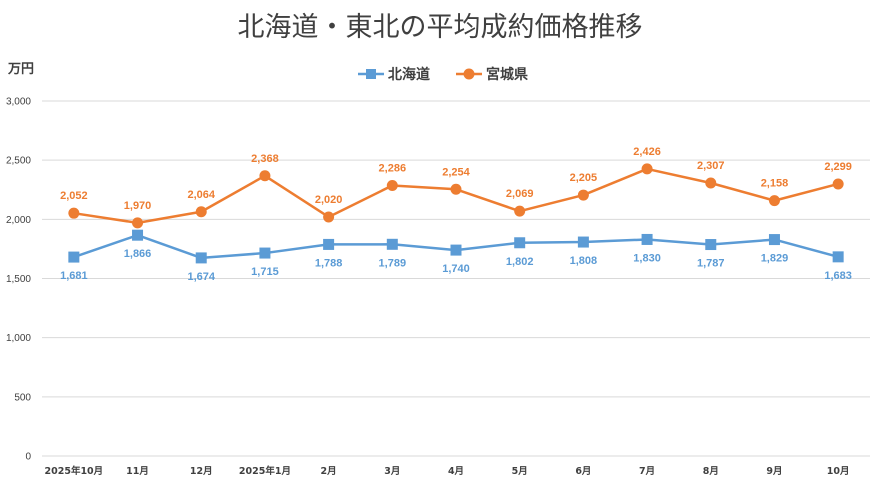 This screenshot has width=880, height=483. What do you see at coordinates (201, 195) in the screenshot?
I see `data-label: 2,064` at bounding box center [201, 195].